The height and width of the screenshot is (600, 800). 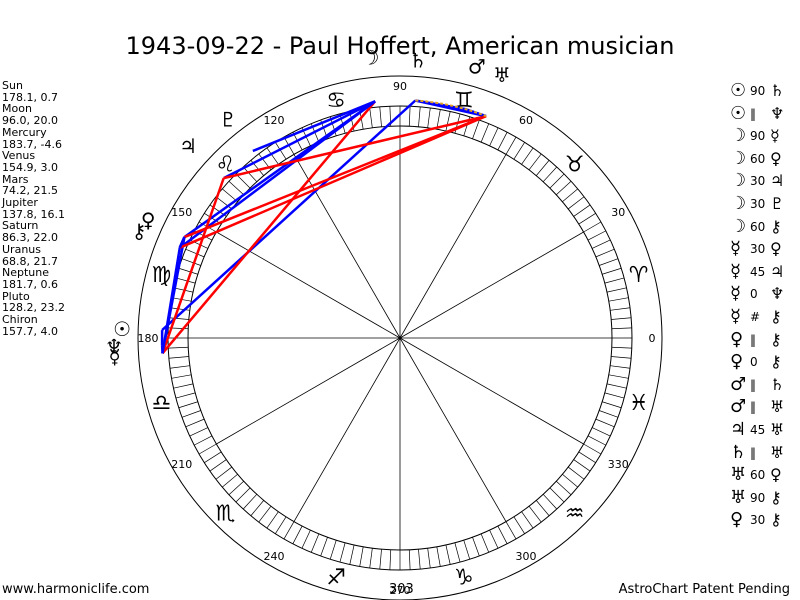 I want to click on planet-mercury-glyph: ☿, so click(x=114, y=356).